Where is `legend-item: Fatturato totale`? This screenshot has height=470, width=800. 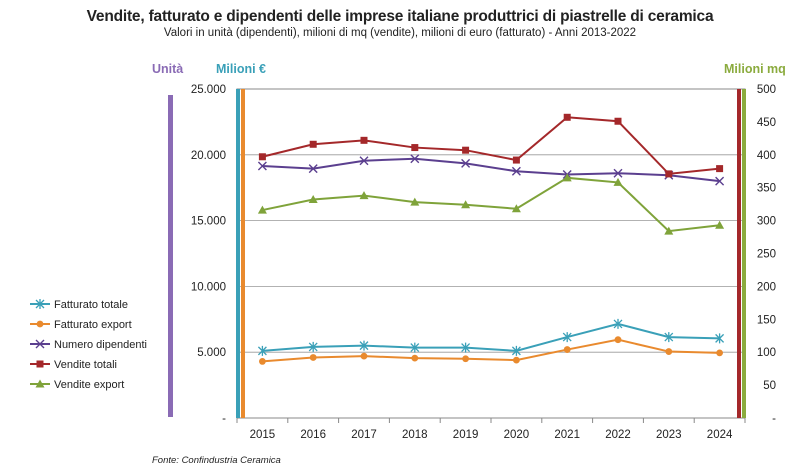
legend-item: Fatturato totale is located at coordinates (79, 305).